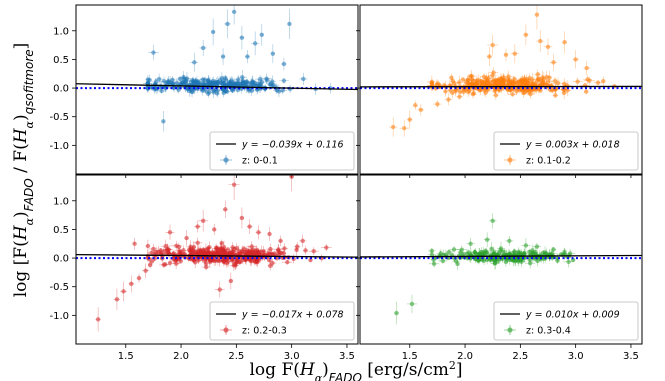 The height and width of the screenshot is (381, 665). Describe the element at coordinates (126, 356) in the screenshot. I see `x-tick-label: 1.5` at that location.